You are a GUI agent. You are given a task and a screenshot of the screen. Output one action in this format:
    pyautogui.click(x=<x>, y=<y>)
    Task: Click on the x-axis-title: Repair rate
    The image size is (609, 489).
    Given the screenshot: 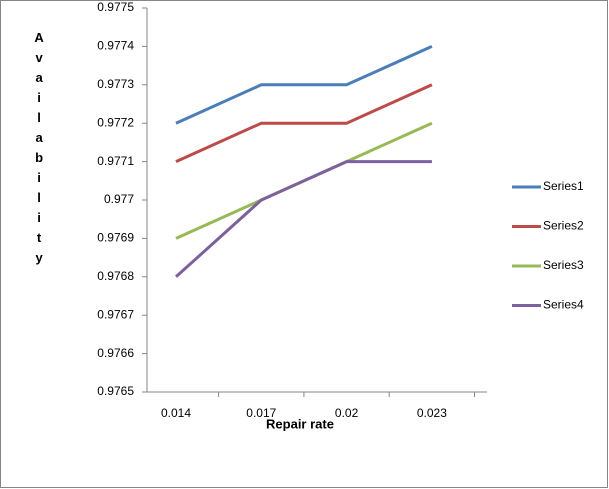 What is the action you would take?
    pyautogui.click(x=300, y=423)
    